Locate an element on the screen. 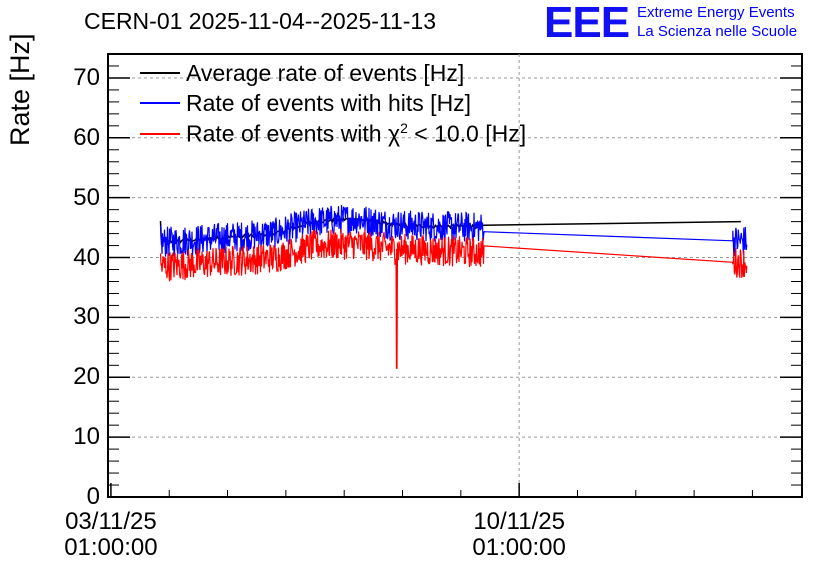  y-axis-label: Rate [Hz] is located at coordinates (20, 89).